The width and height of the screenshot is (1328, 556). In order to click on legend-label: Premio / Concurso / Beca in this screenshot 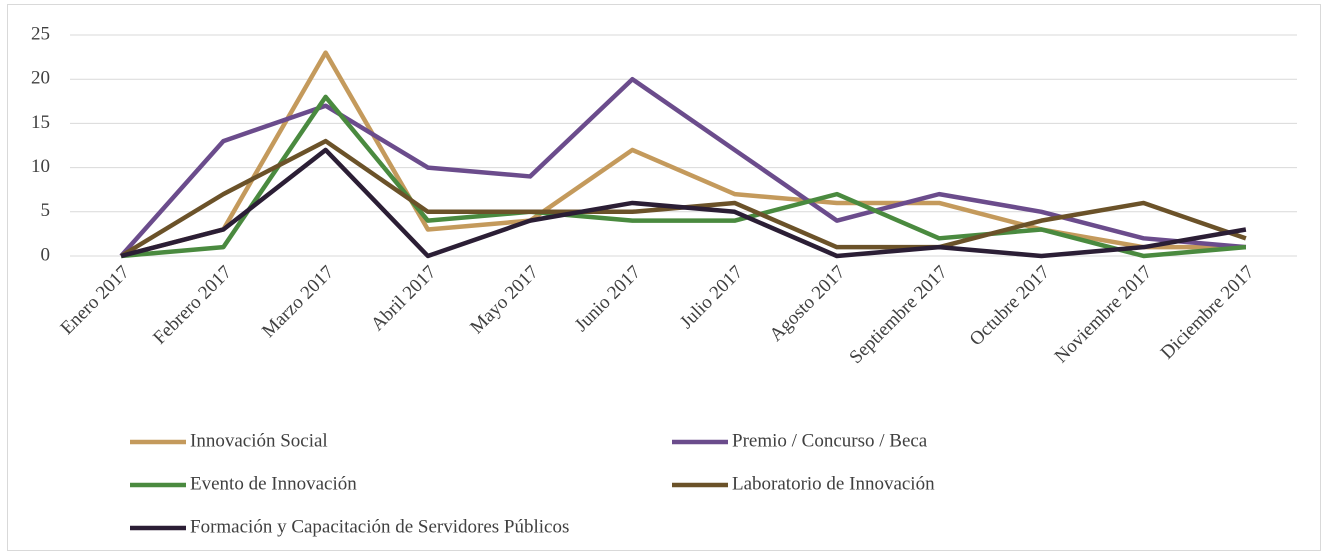, I will do `click(830, 440)`.